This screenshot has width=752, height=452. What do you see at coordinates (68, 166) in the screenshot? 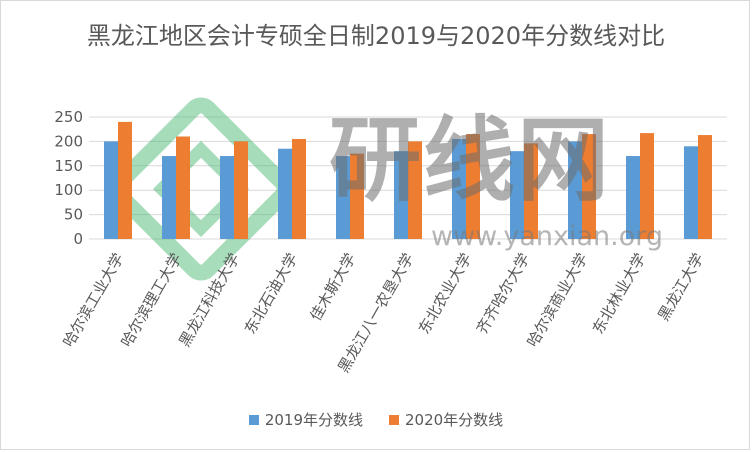
I see `y-tick-label: 150` at bounding box center [68, 166].